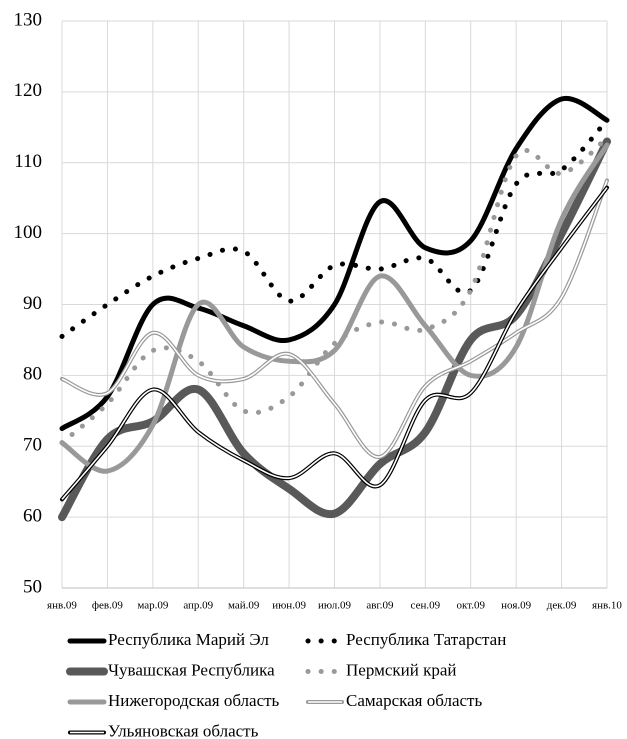  Describe the element at coordinates (32, 515) in the screenshot. I see `y-tick-label: 60` at that location.